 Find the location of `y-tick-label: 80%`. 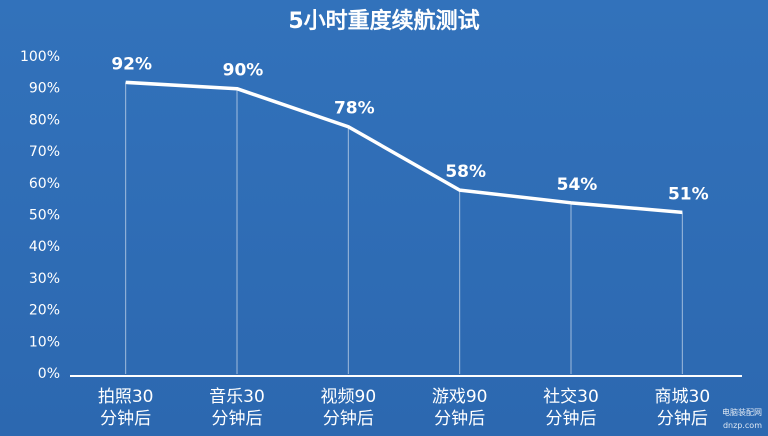

y-tick-label: 80% is located at coordinates (44, 120).